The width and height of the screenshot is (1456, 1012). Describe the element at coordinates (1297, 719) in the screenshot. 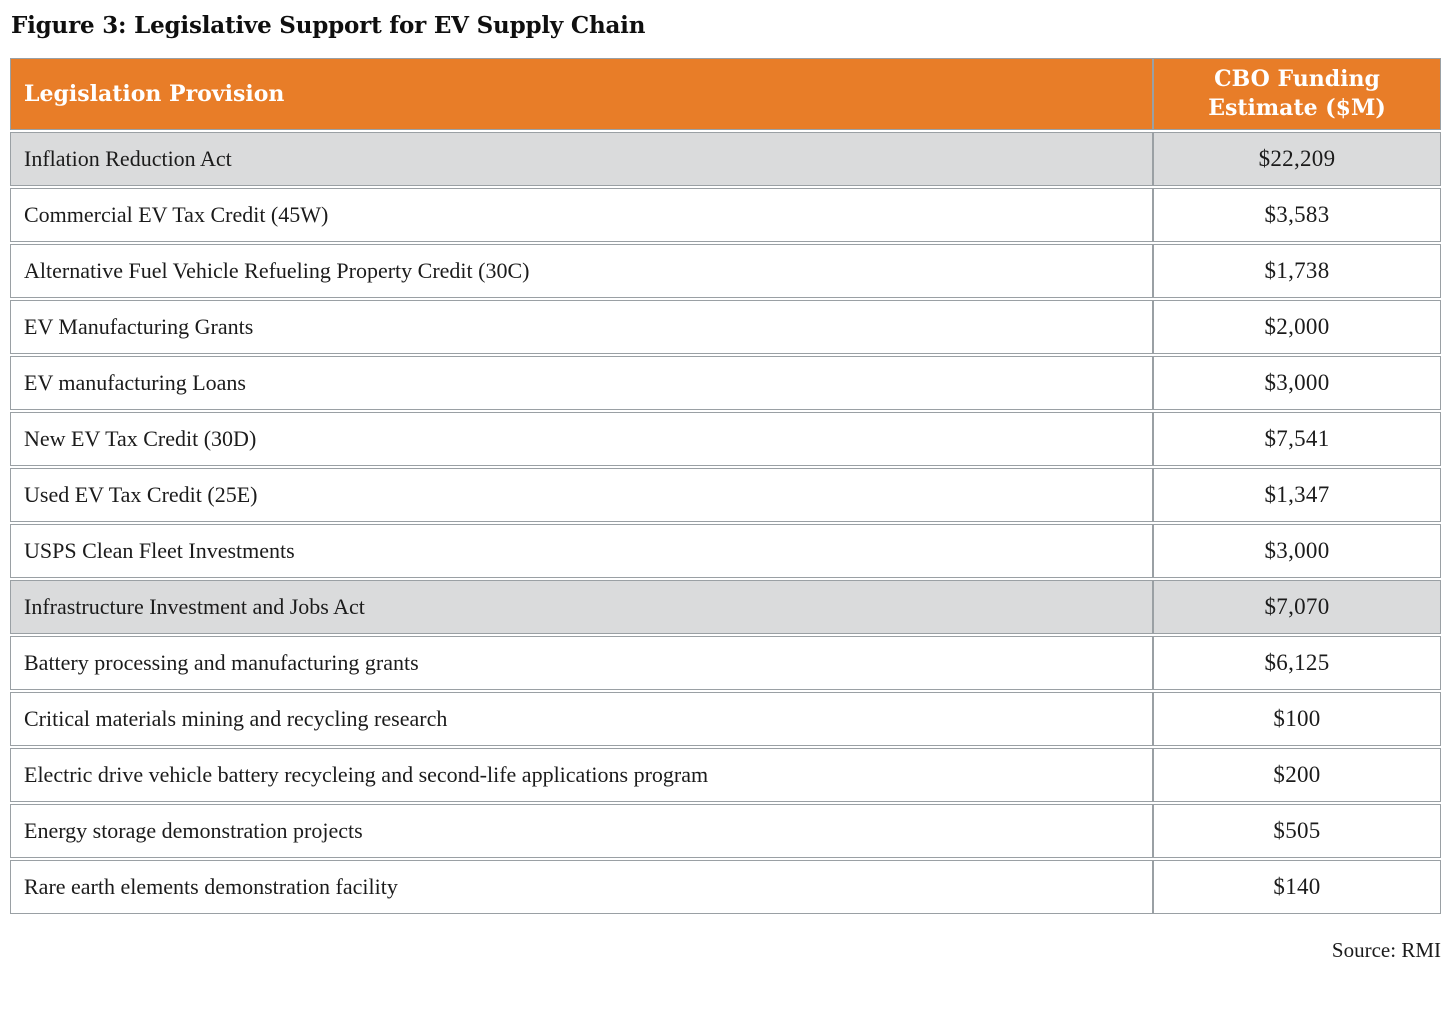

I see `funding-estimate-cell: $100` at that location.